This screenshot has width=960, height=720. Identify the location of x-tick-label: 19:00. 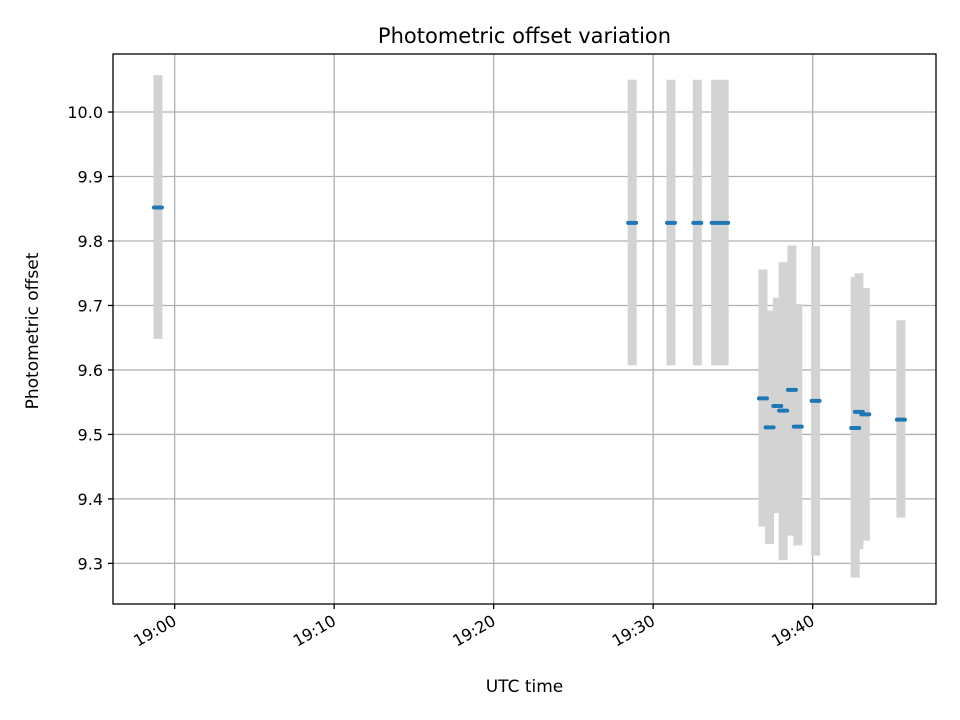
(154, 631).